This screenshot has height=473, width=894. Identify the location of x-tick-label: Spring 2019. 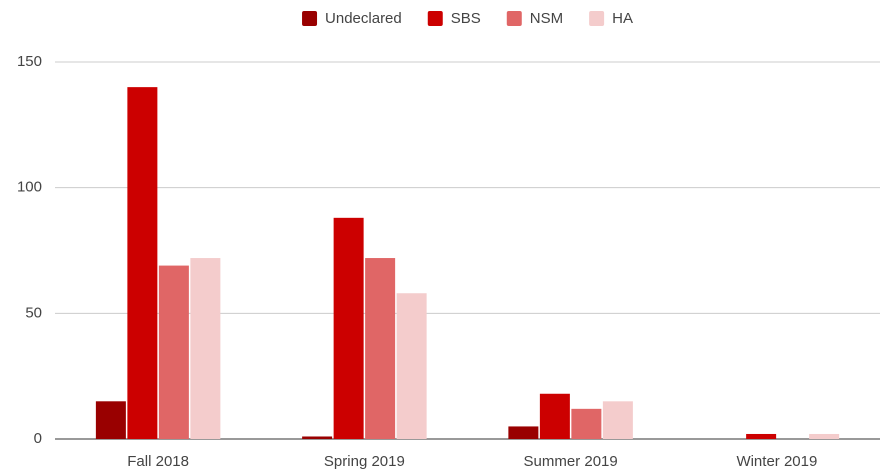
(364, 461).